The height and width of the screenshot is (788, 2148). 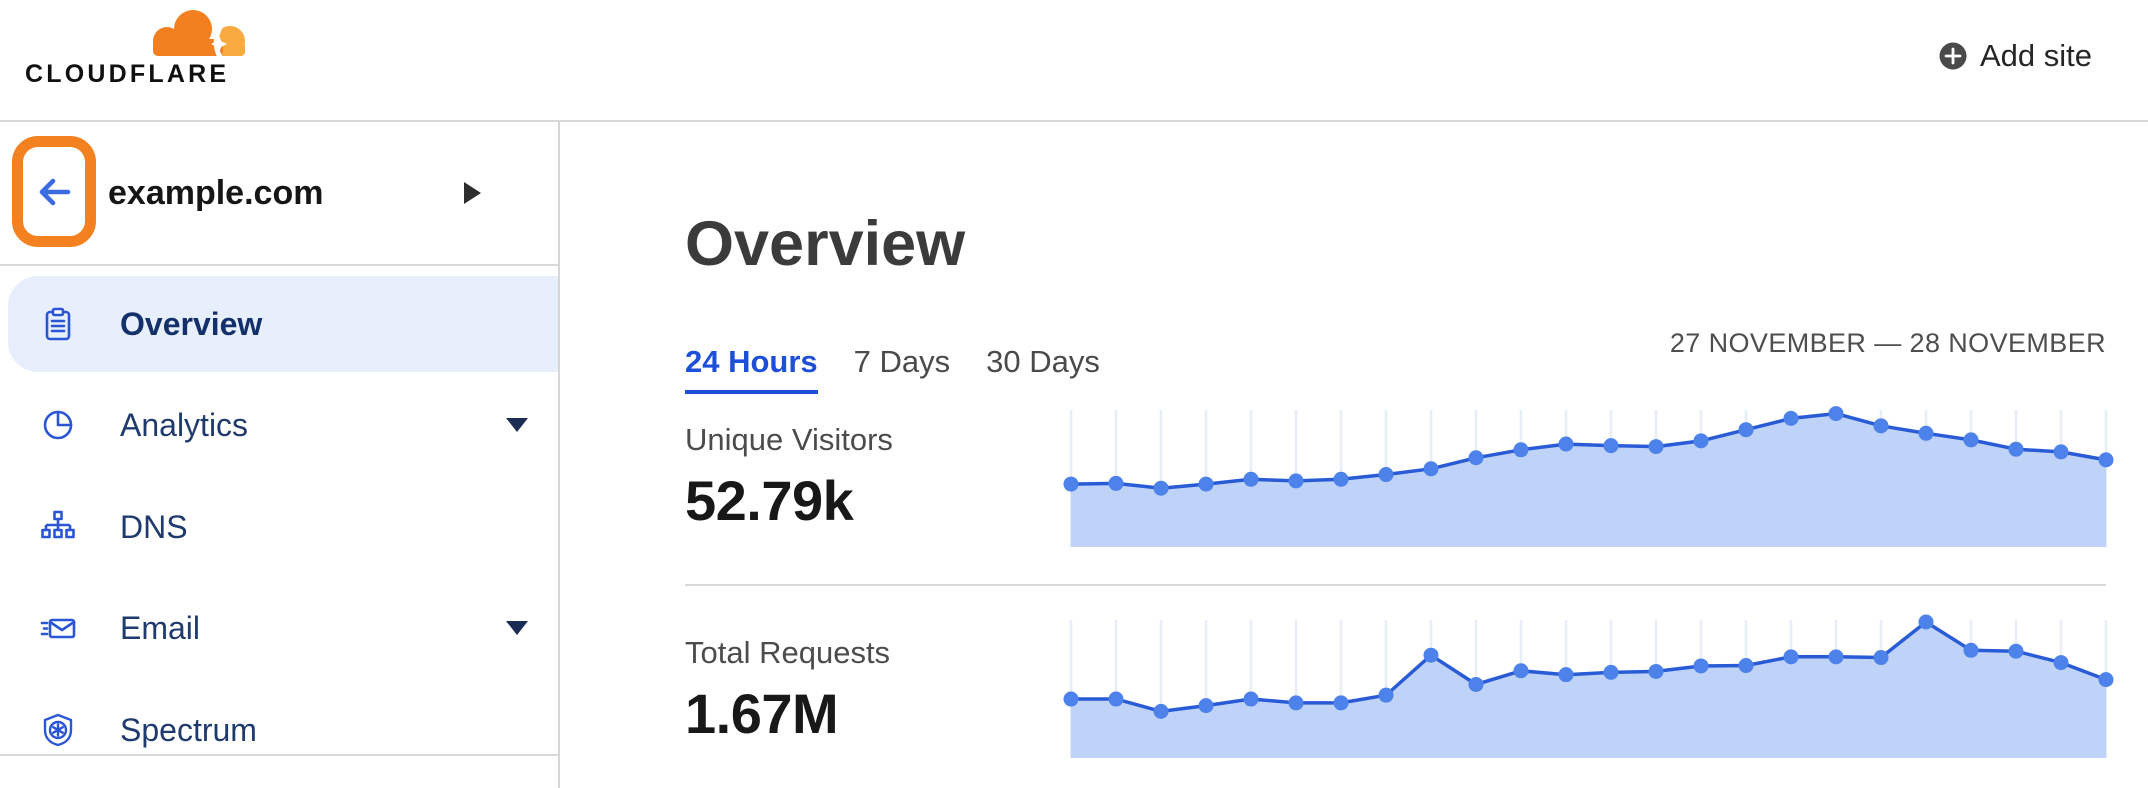 What do you see at coordinates (58, 324) in the screenshot?
I see `clipboard-icon` at bounding box center [58, 324].